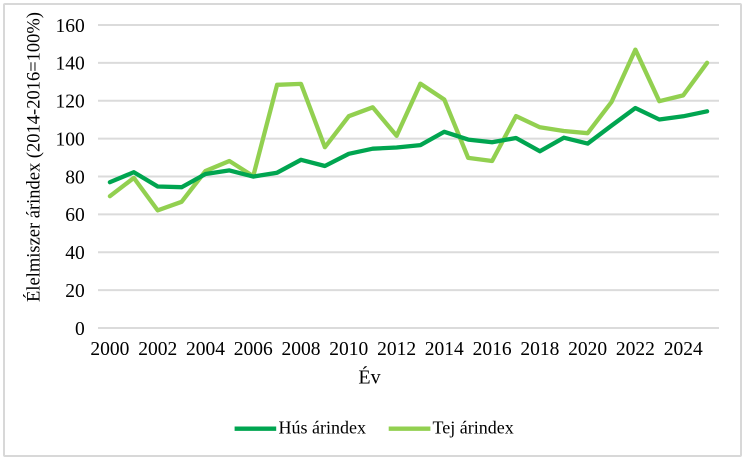 This screenshot has height=460, width=744. What do you see at coordinates (473, 428) in the screenshot?
I see `svg-text: Tej árindex` at bounding box center [473, 428].